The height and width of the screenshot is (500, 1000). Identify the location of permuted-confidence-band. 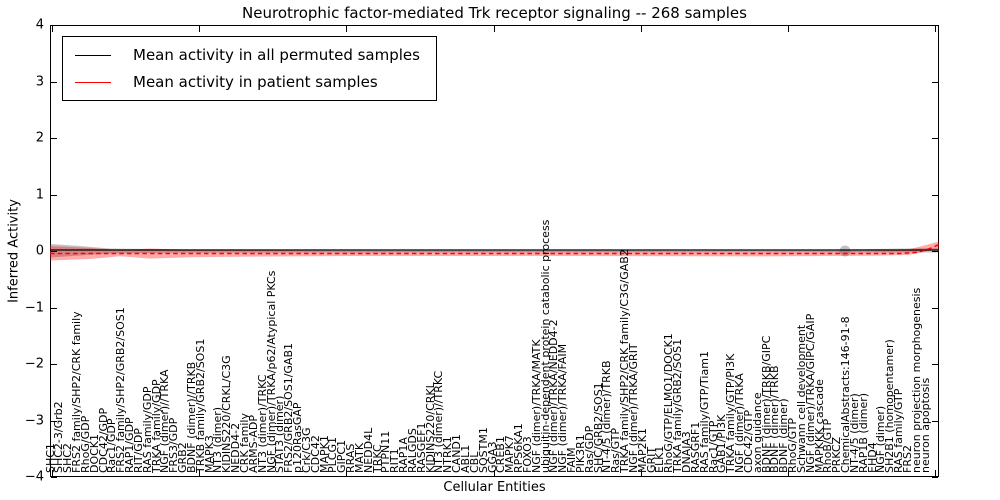
(494, 251).